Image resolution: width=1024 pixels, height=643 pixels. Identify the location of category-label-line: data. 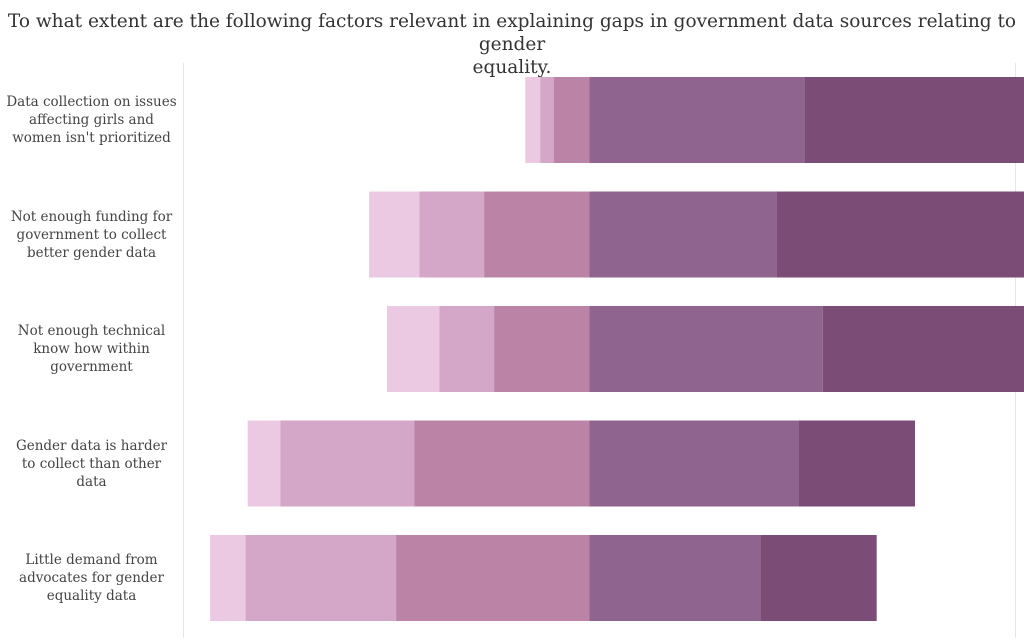
(91, 481).